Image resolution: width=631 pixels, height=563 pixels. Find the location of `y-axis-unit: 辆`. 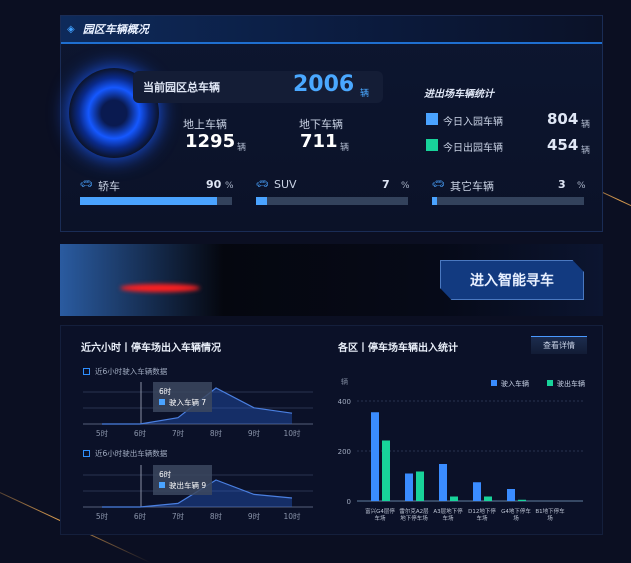

y-axis-unit: 辆 is located at coordinates (344, 381).